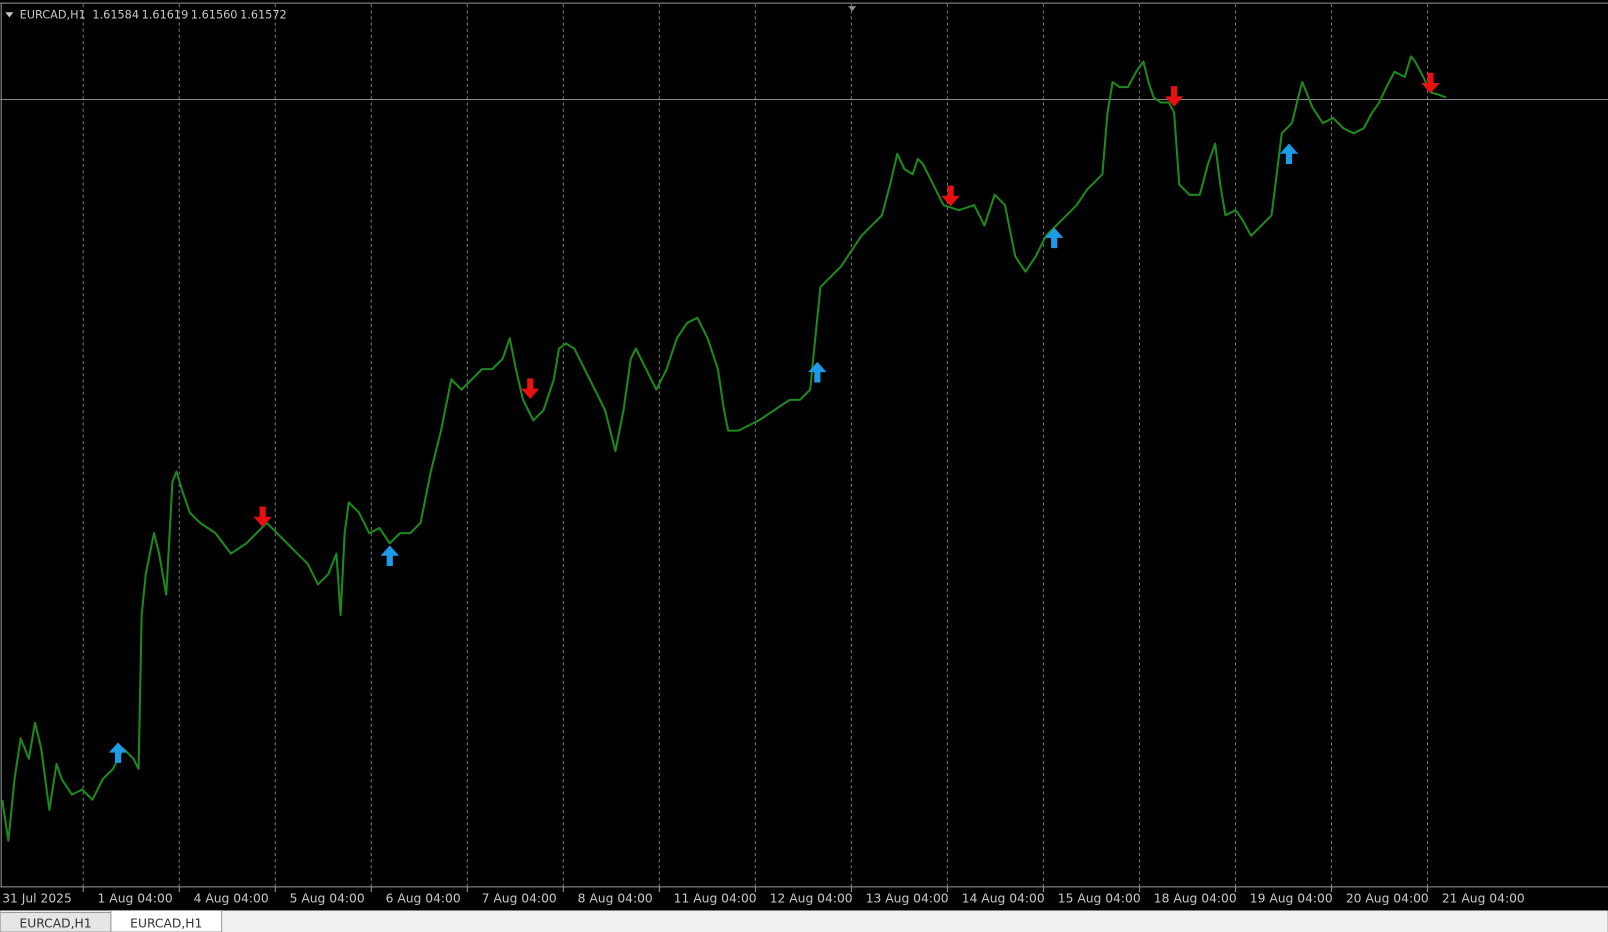 This screenshot has width=1608, height=932. What do you see at coordinates (1099, 899) in the screenshot?
I see `time-label: 15 Aug 04:00` at bounding box center [1099, 899].